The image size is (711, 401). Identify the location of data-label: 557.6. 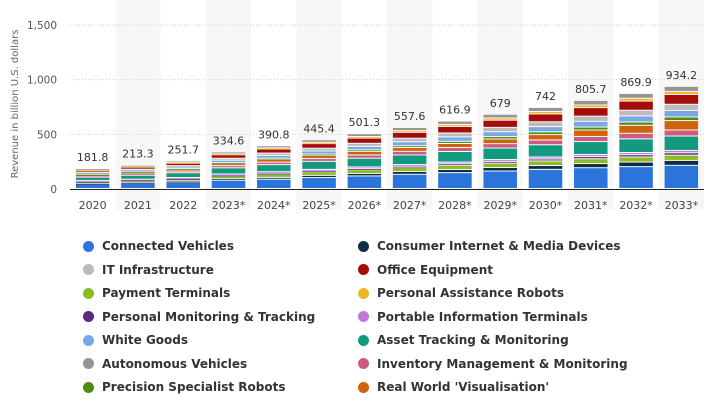
(410, 116).